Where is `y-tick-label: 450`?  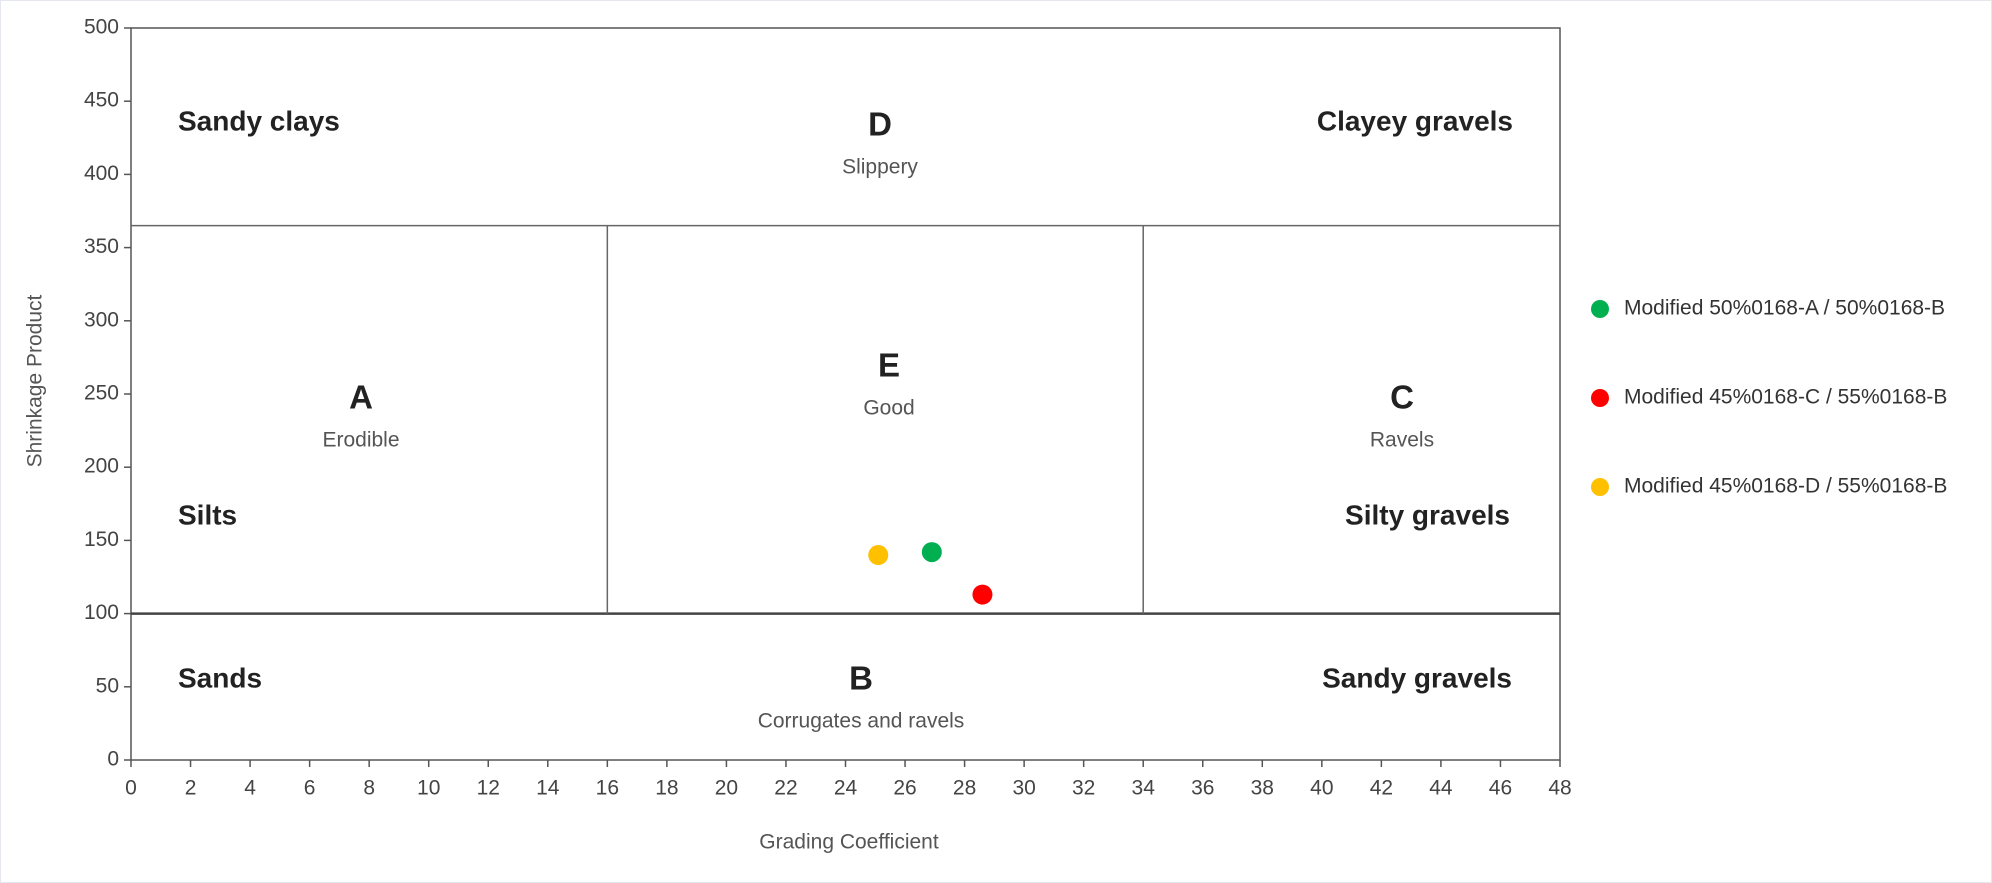
y-tick-label: 450 is located at coordinates (101, 100).